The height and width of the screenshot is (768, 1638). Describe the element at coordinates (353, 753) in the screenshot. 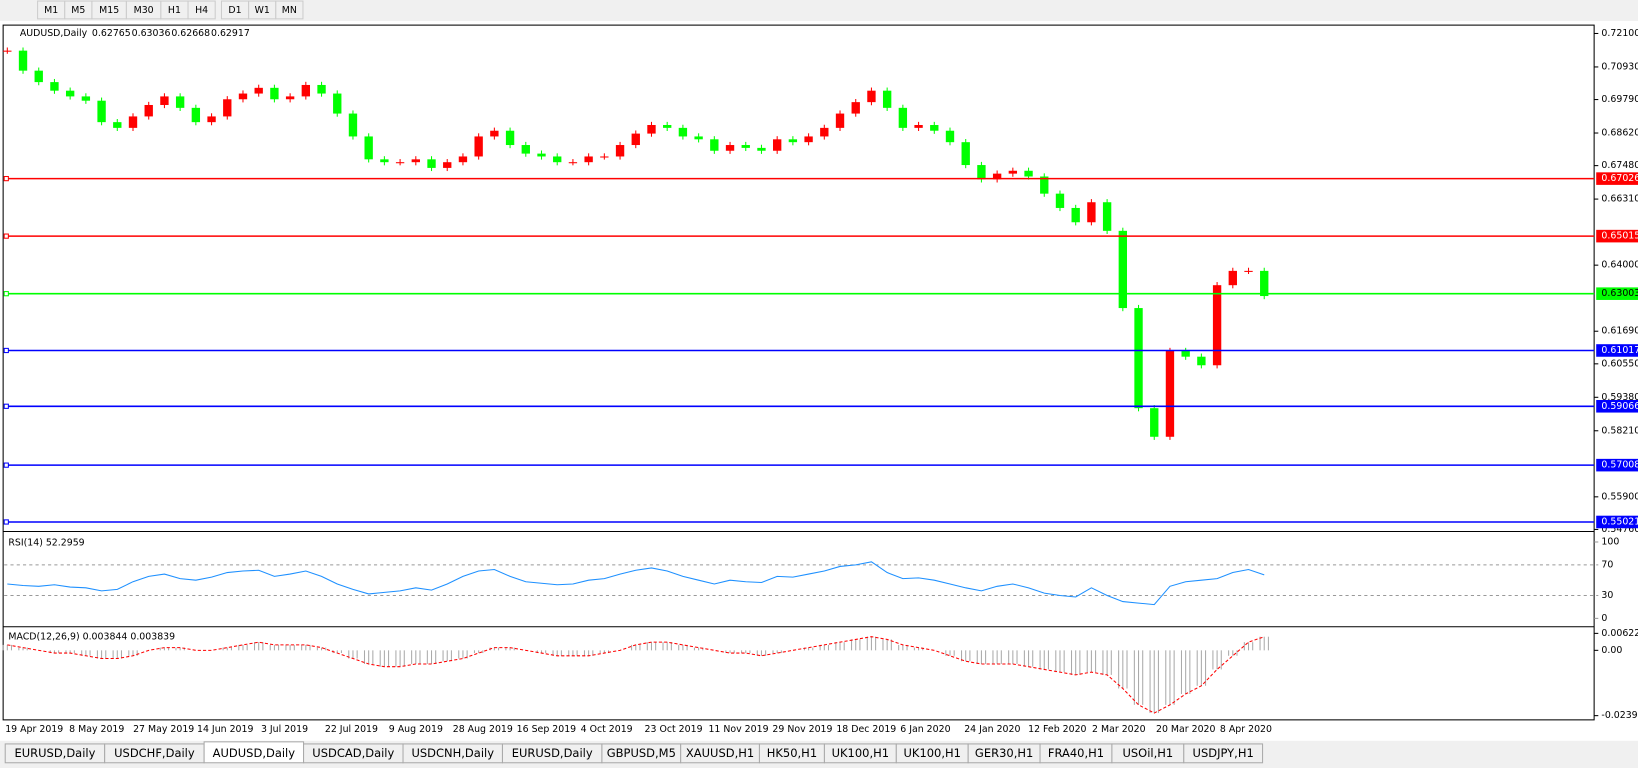

I see `tab-label: USDCAD,Daily` at that location.